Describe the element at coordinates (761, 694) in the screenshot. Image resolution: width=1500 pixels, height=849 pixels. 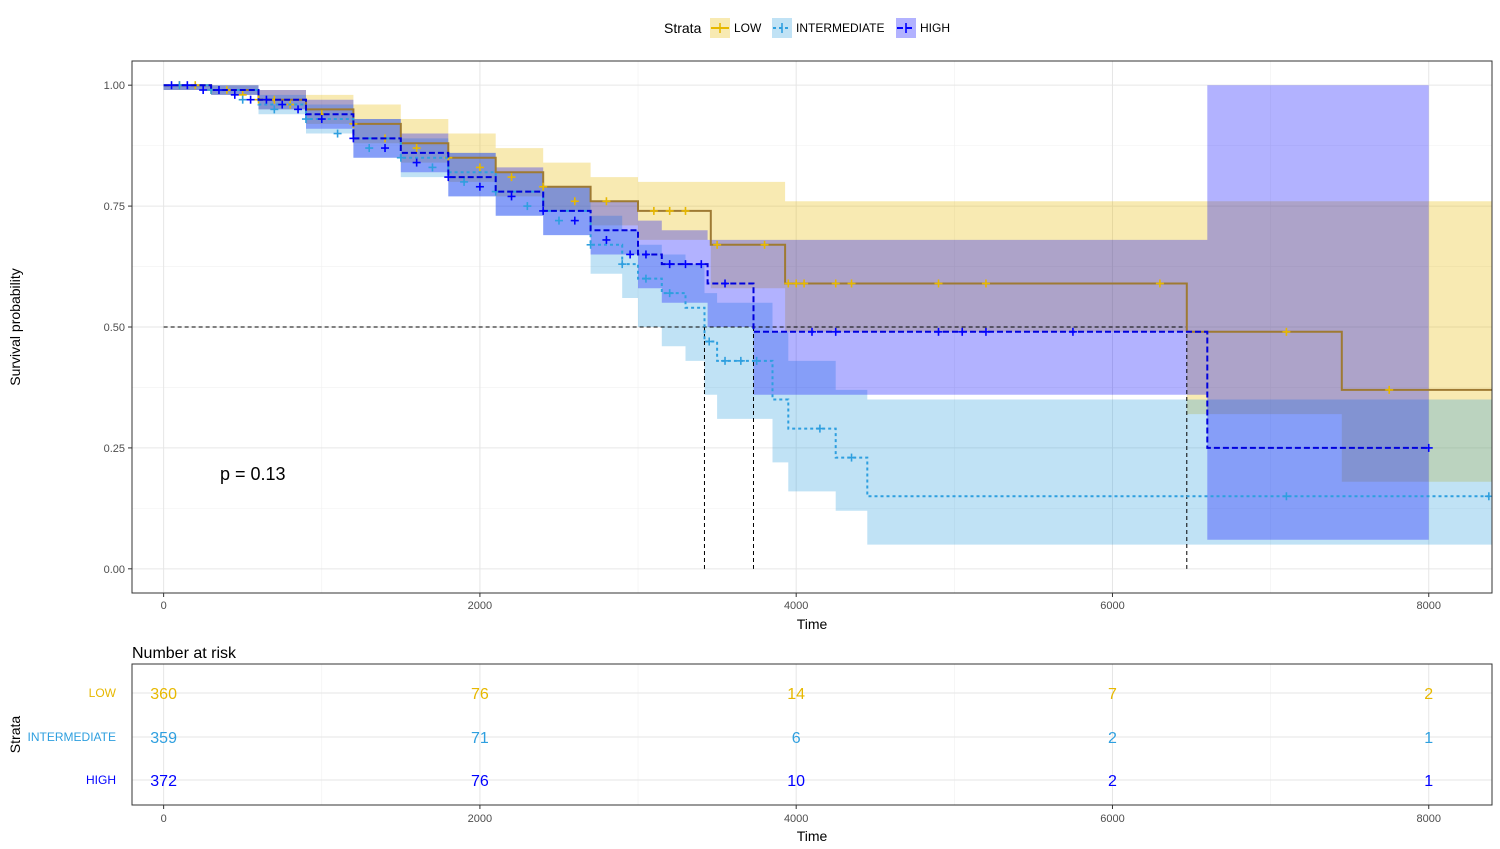
I see `risk-row-low: LOW 360 76 14 7 2` at that location.